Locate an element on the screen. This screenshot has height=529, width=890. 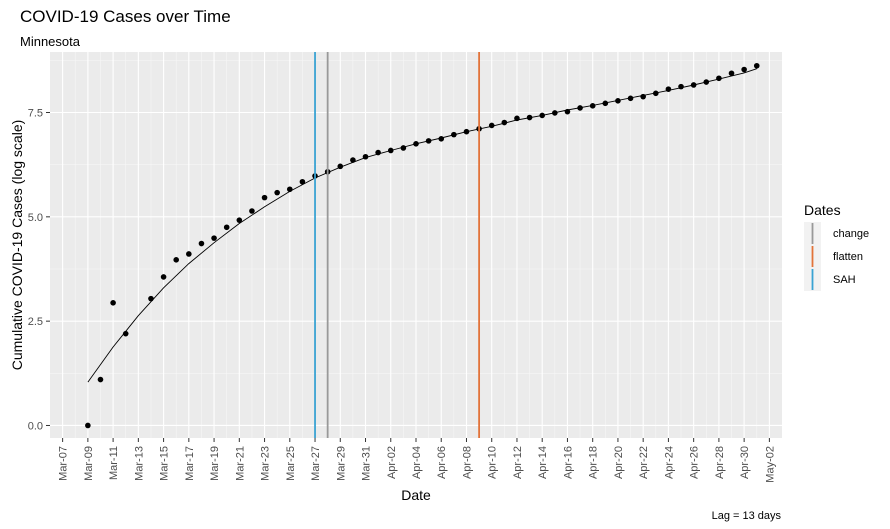
x-tick-label: Apr-06 is located at coordinates (442, 462).